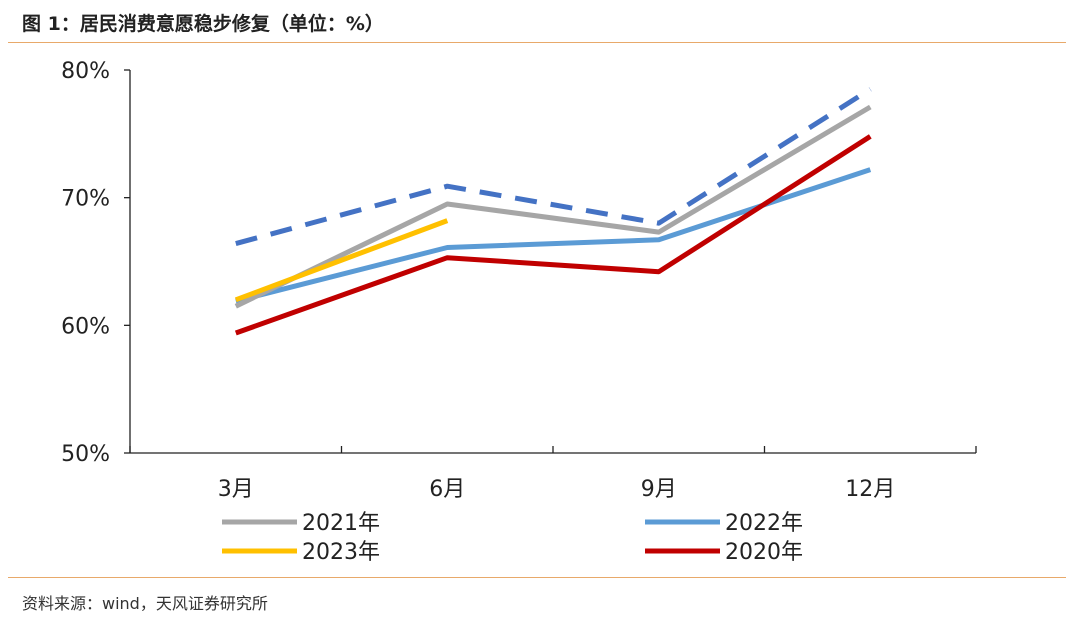  Describe the element at coordinates (236, 489) in the screenshot. I see `x-tick-label: 3月` at that location.